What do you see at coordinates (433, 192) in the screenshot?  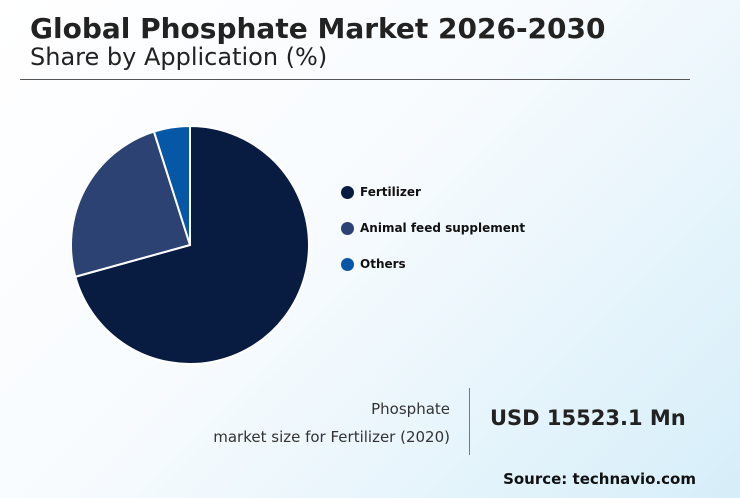 I see `legend-item: Fertilizer` at bounding box center [433, 192].